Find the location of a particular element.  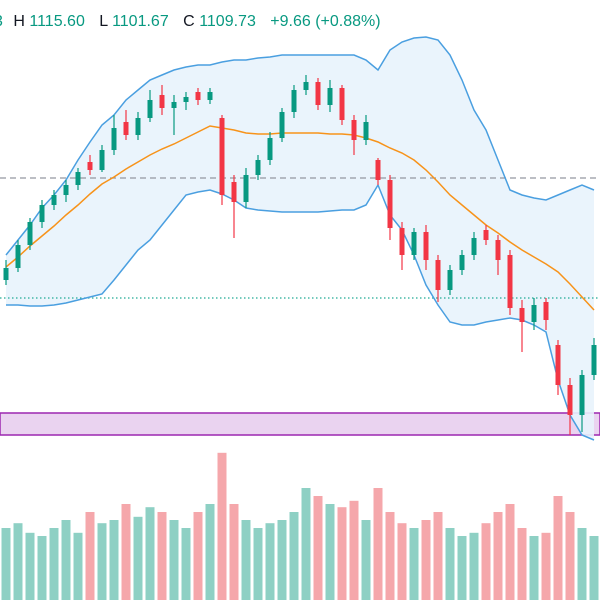

header-backdrop is located at coordinates (210, 22).